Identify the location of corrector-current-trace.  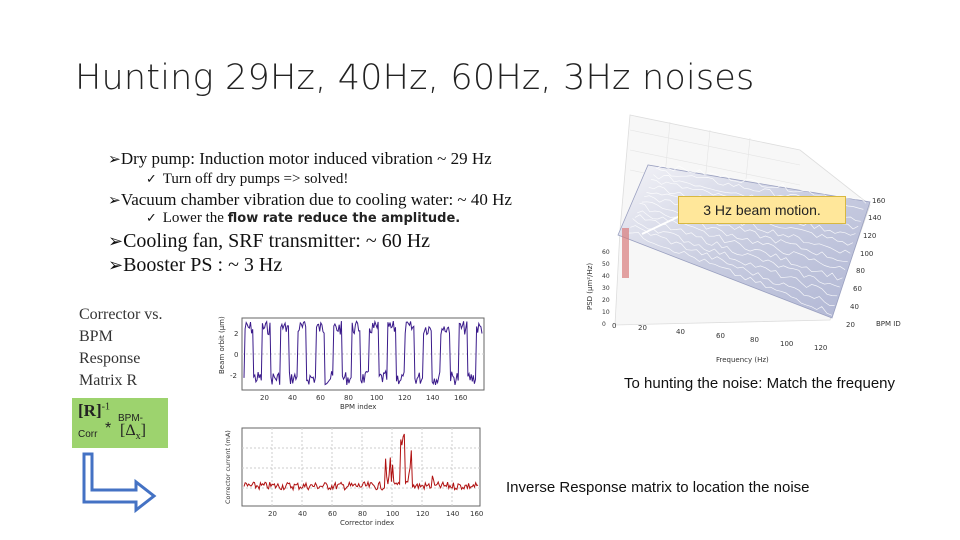
(361, 462).